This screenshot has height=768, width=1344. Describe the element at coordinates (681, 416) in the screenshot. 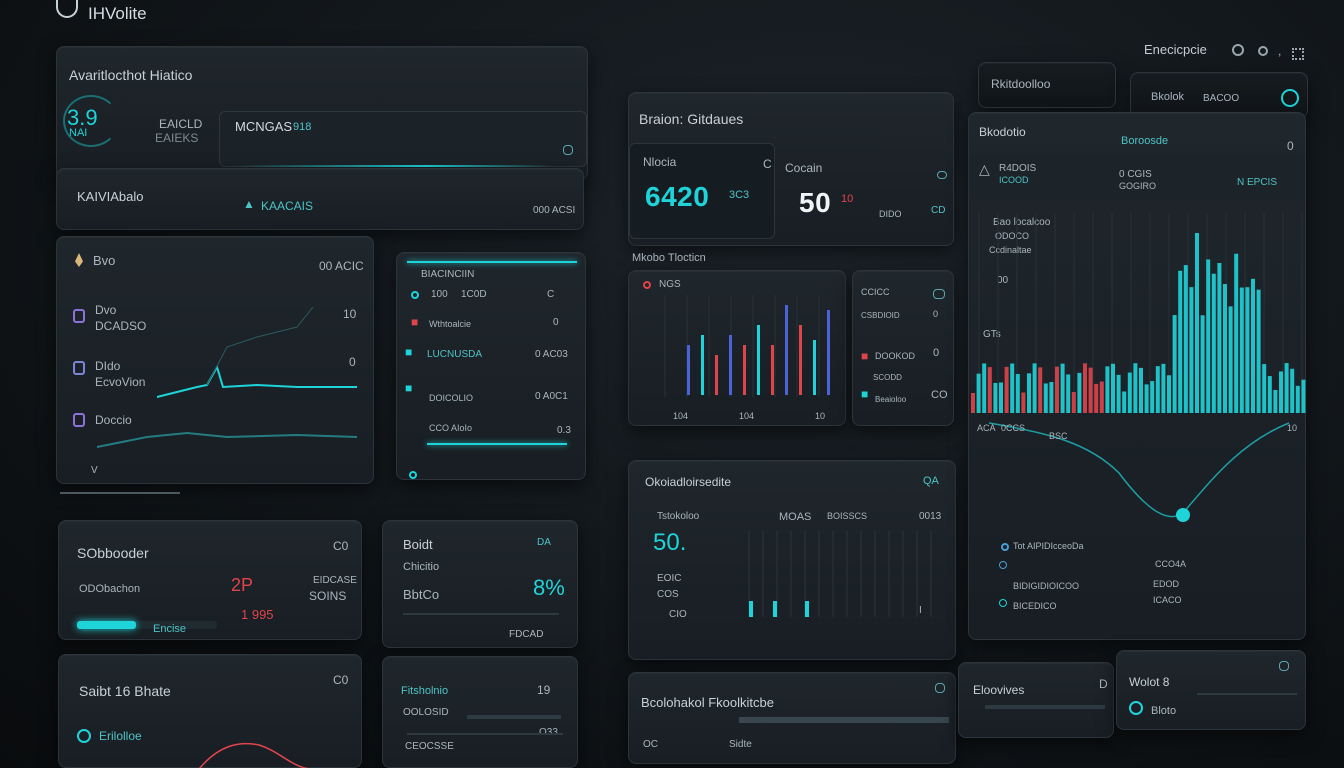

I see `center-chart-x-1: 104` at that location.